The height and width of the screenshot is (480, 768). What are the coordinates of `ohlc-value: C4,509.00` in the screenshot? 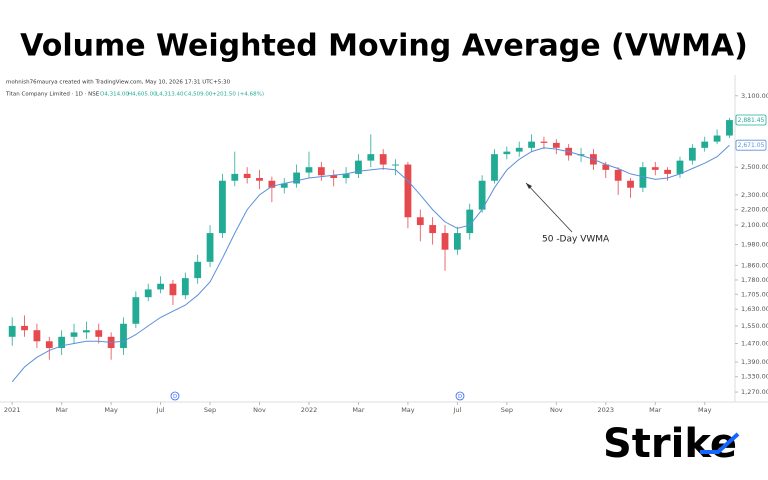 It's located at (198, 95).